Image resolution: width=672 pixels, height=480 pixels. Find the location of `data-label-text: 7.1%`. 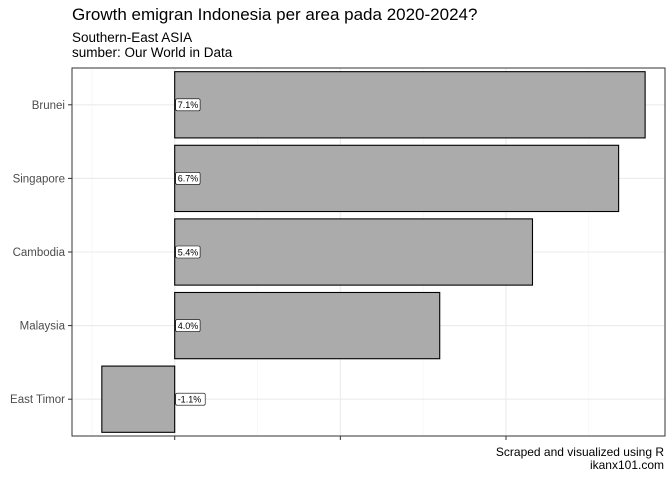

data-label-text: 7.1% is located at coordinates (188, 105).